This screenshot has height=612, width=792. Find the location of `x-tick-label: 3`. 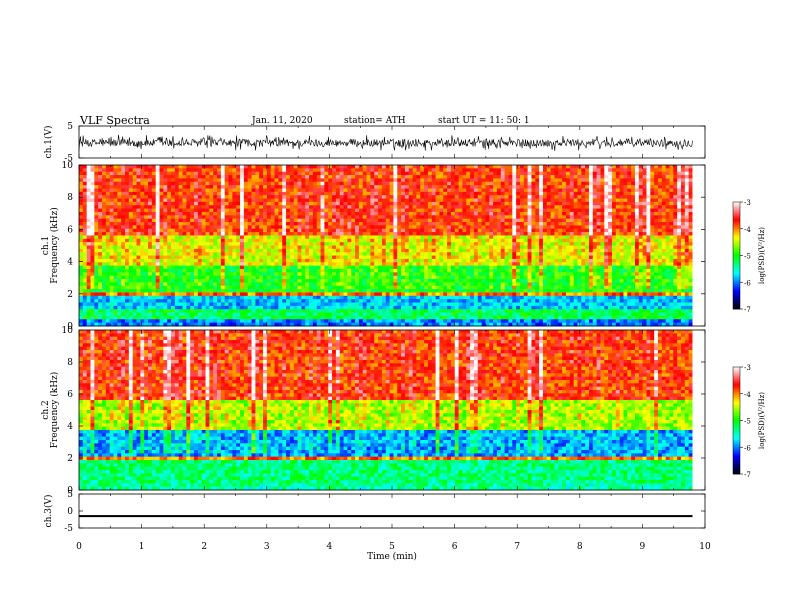

x-tick-label: 3 is located at coordinates (267, 547).